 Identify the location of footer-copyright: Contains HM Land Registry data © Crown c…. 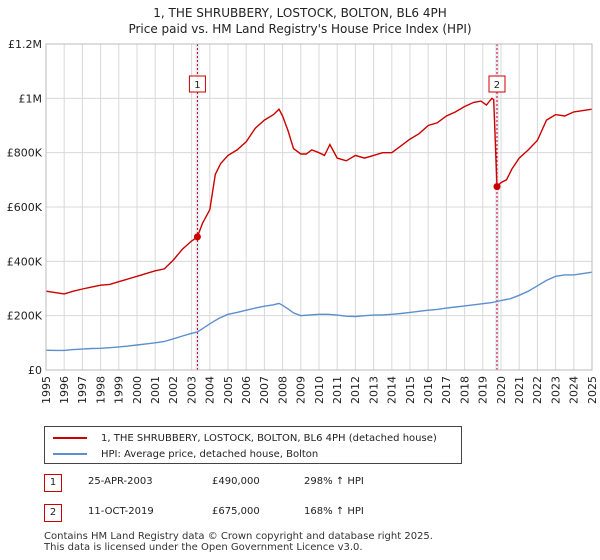
(238, 536).